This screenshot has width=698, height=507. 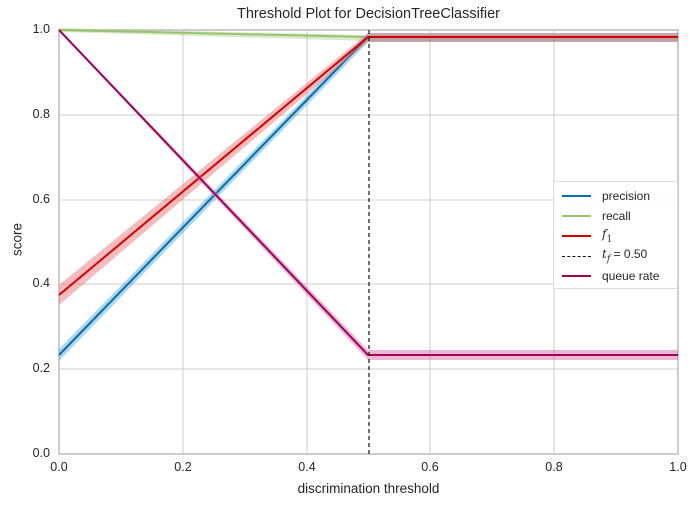 What do you see at coordinates (368, 488) in the screenshot?
I see `x-axis-label: discrimination threshold` at bounding box center [368, 488].